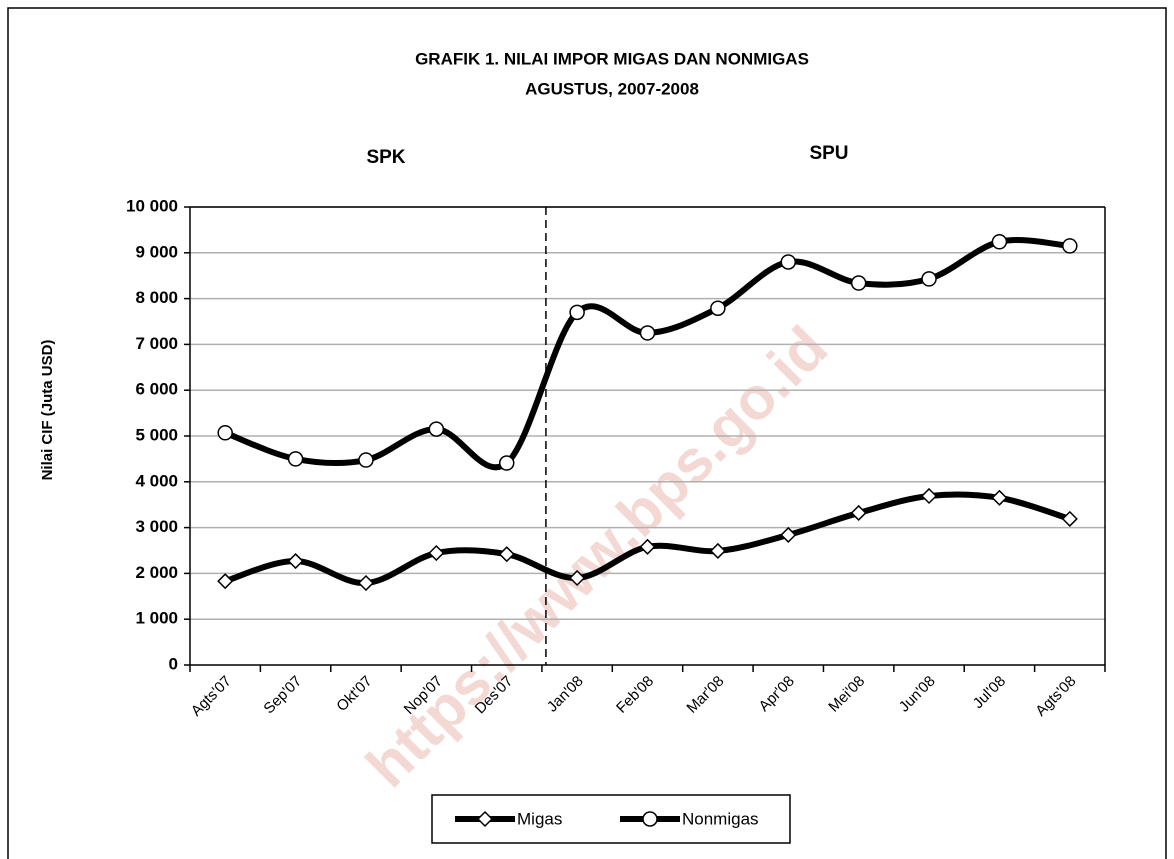 The image size is (1174, 859). Describe the element at coordinates (156, 389) in the screenshot. I see `y-tick-label: 6 000` at that location.